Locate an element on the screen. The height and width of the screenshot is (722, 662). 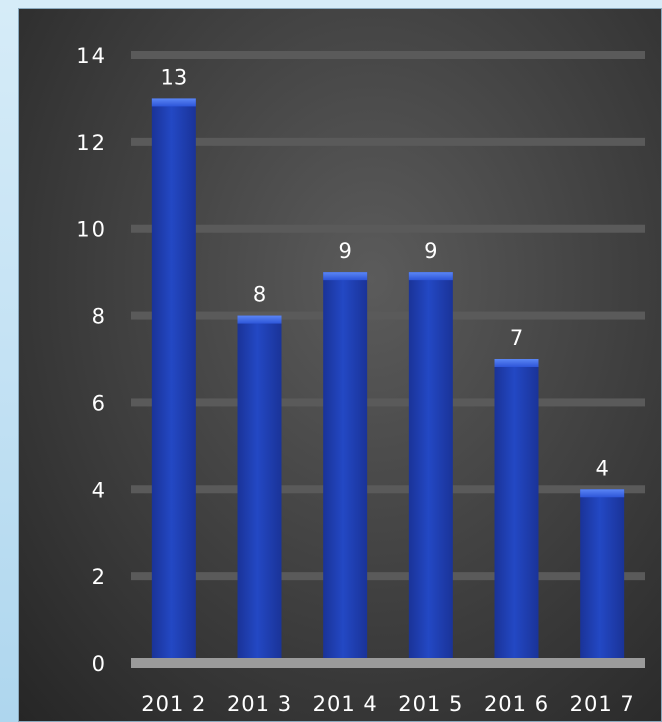
data-label: 4 is located at coordinates (601, 468).